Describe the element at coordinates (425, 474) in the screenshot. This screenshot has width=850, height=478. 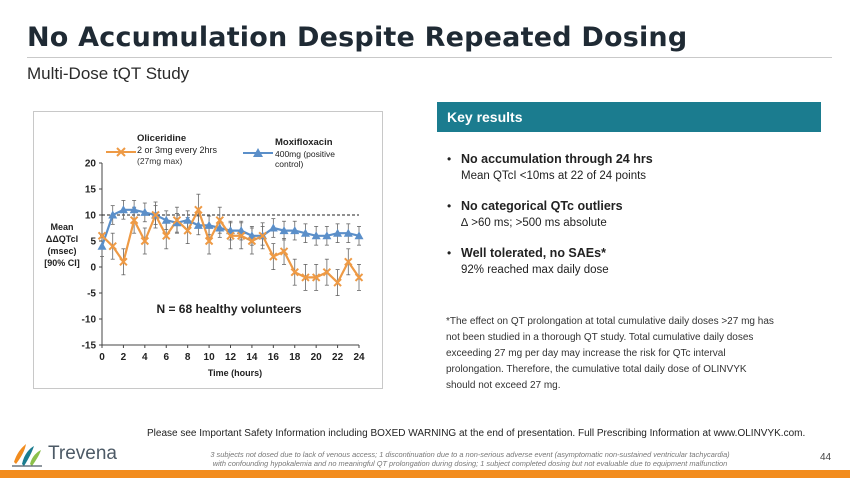
I see `bottom-accent-bar` at that location.